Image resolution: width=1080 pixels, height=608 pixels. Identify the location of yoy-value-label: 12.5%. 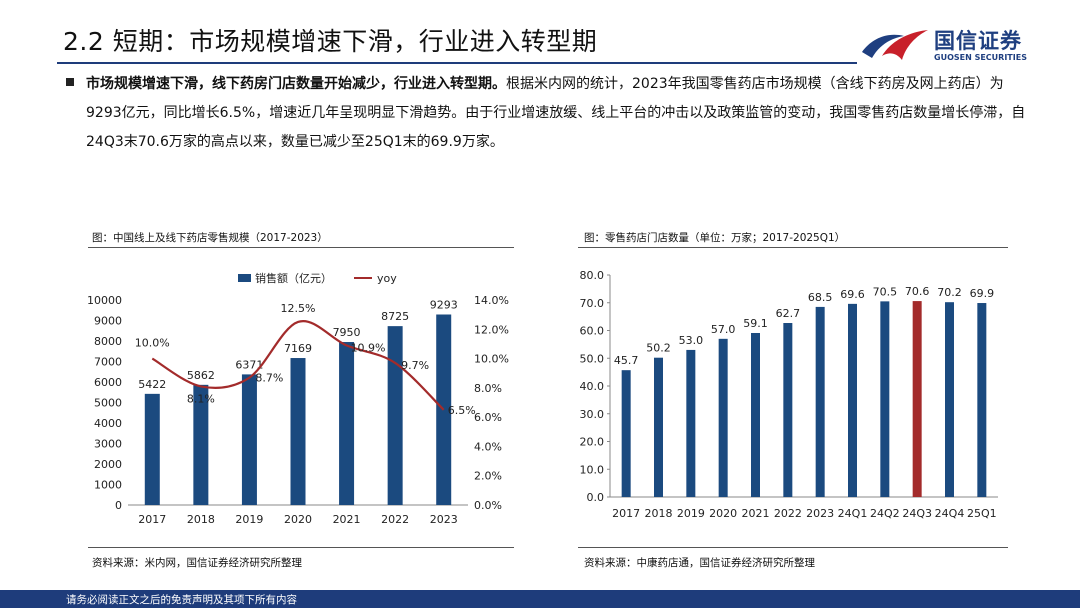
(298, 308).